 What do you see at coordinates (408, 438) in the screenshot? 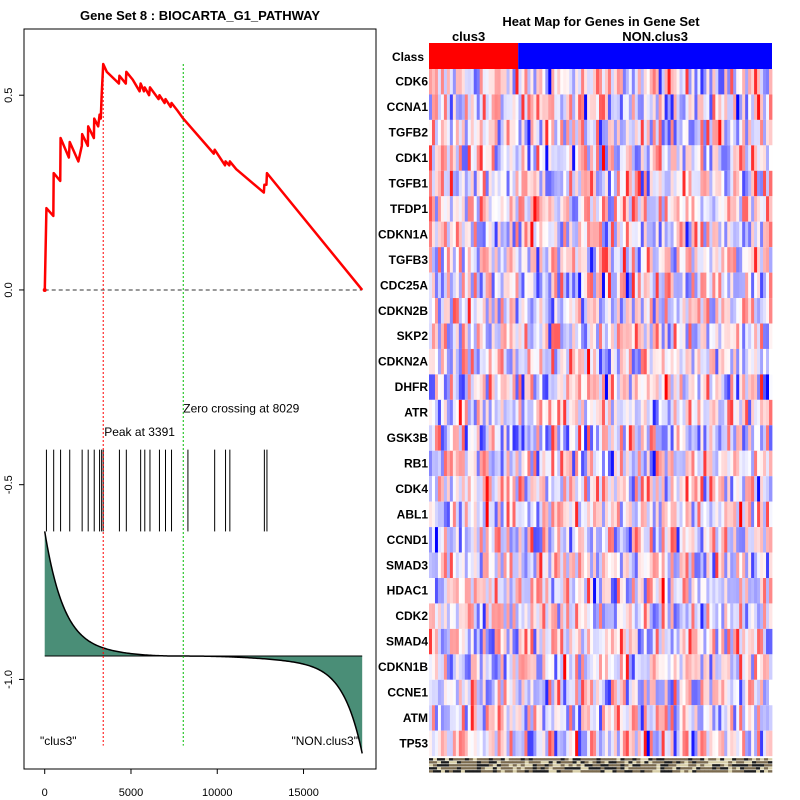
I see `gene-label: GSK3B` at bounding box center [408, 438].